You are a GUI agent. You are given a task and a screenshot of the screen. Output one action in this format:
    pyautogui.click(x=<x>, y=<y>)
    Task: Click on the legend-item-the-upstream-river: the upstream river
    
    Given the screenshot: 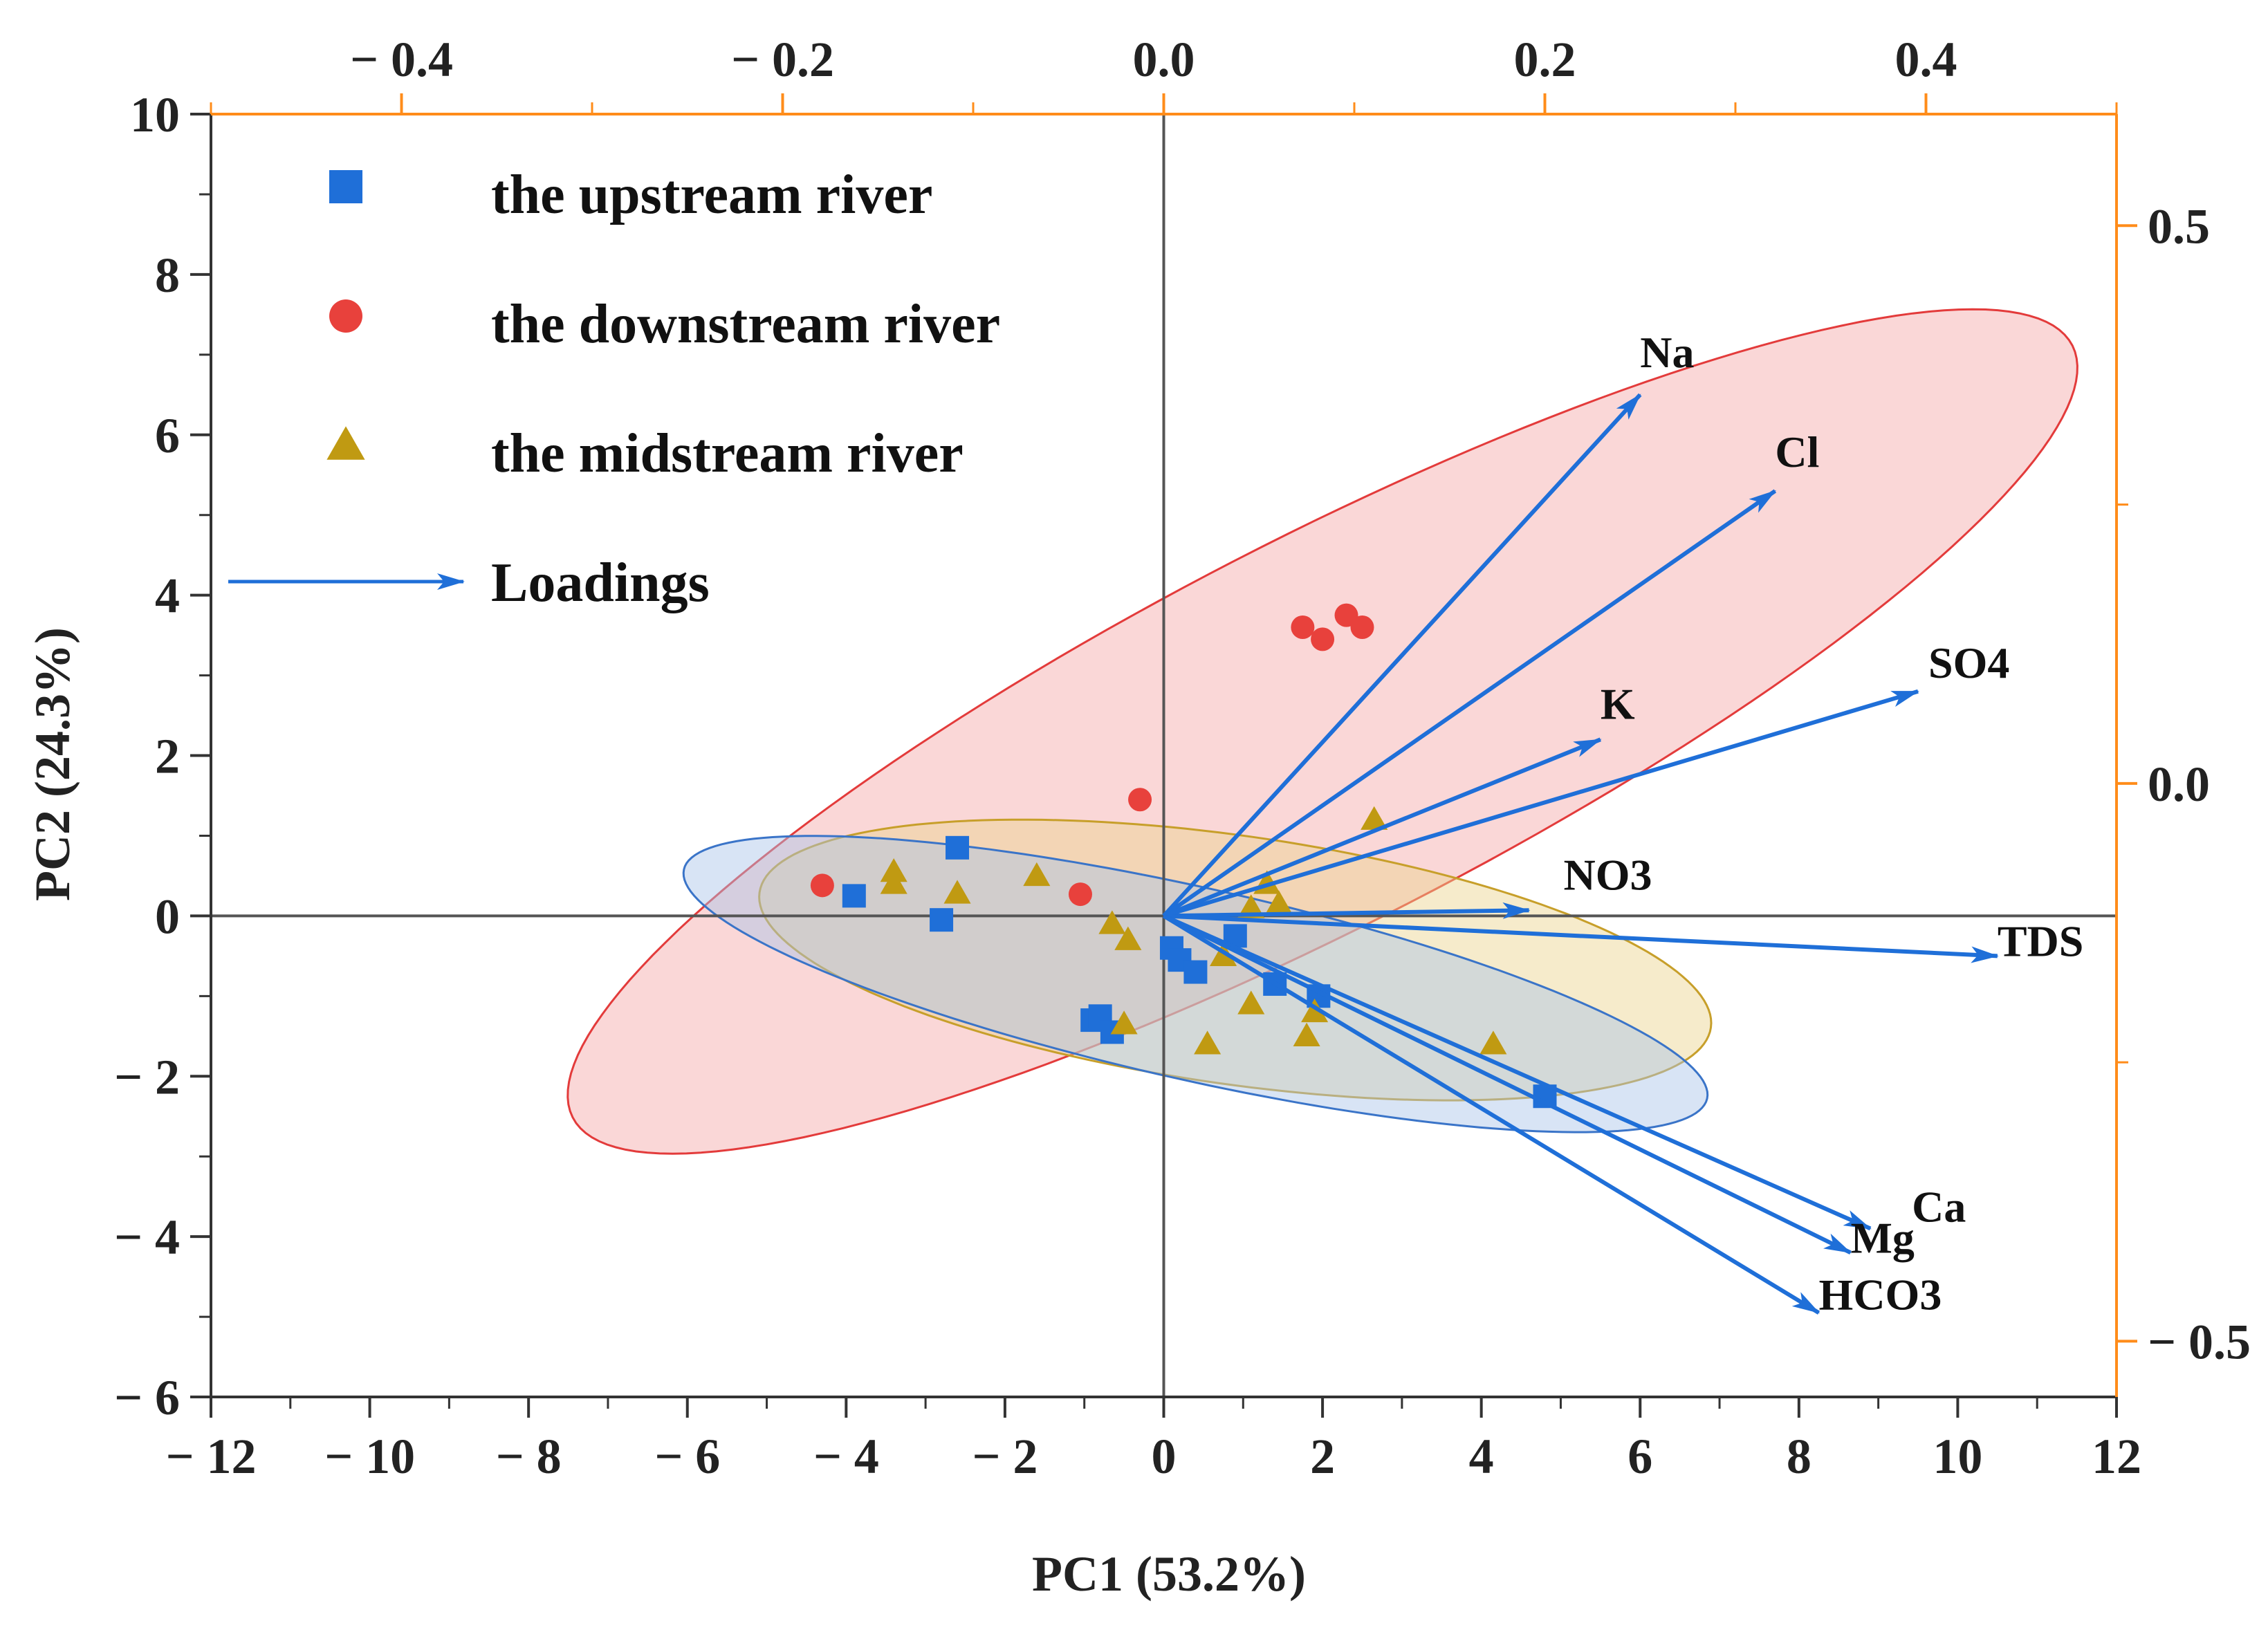 What is the action you would take?
    pyautogui.click(x=630, y=195)
    